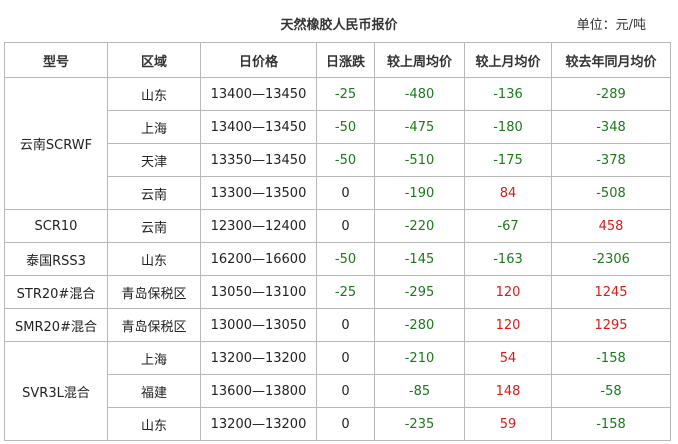 This screenshot has height=444, width=678. Describe the element at coordinates (508, 160) in the screenshot. I see `cell-vs-last-month: -175` at that location.